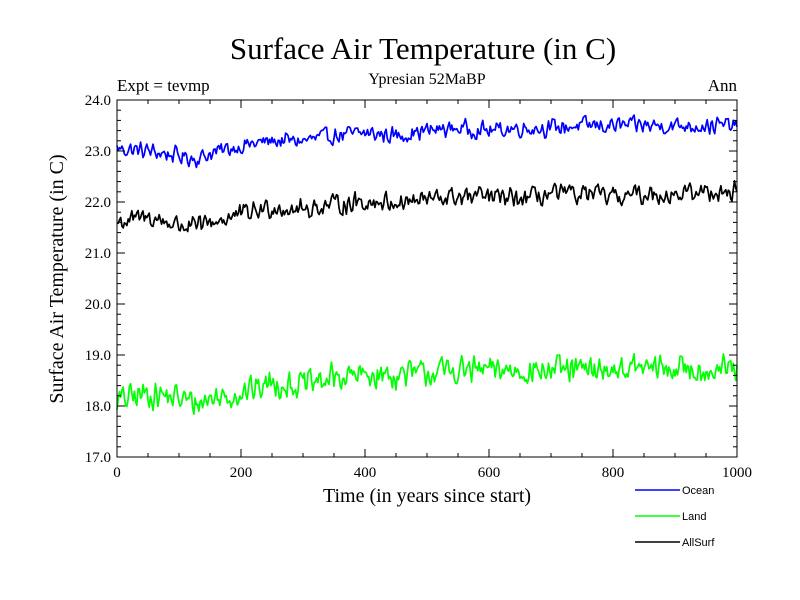 Image resolution: width=800 pixels, height=600 pixels. What do you see at coordinates (426, 79) in the screenshot?
I see `chart-subtitle: Ypresian 52MaBP` at bounding box center [426, 79].